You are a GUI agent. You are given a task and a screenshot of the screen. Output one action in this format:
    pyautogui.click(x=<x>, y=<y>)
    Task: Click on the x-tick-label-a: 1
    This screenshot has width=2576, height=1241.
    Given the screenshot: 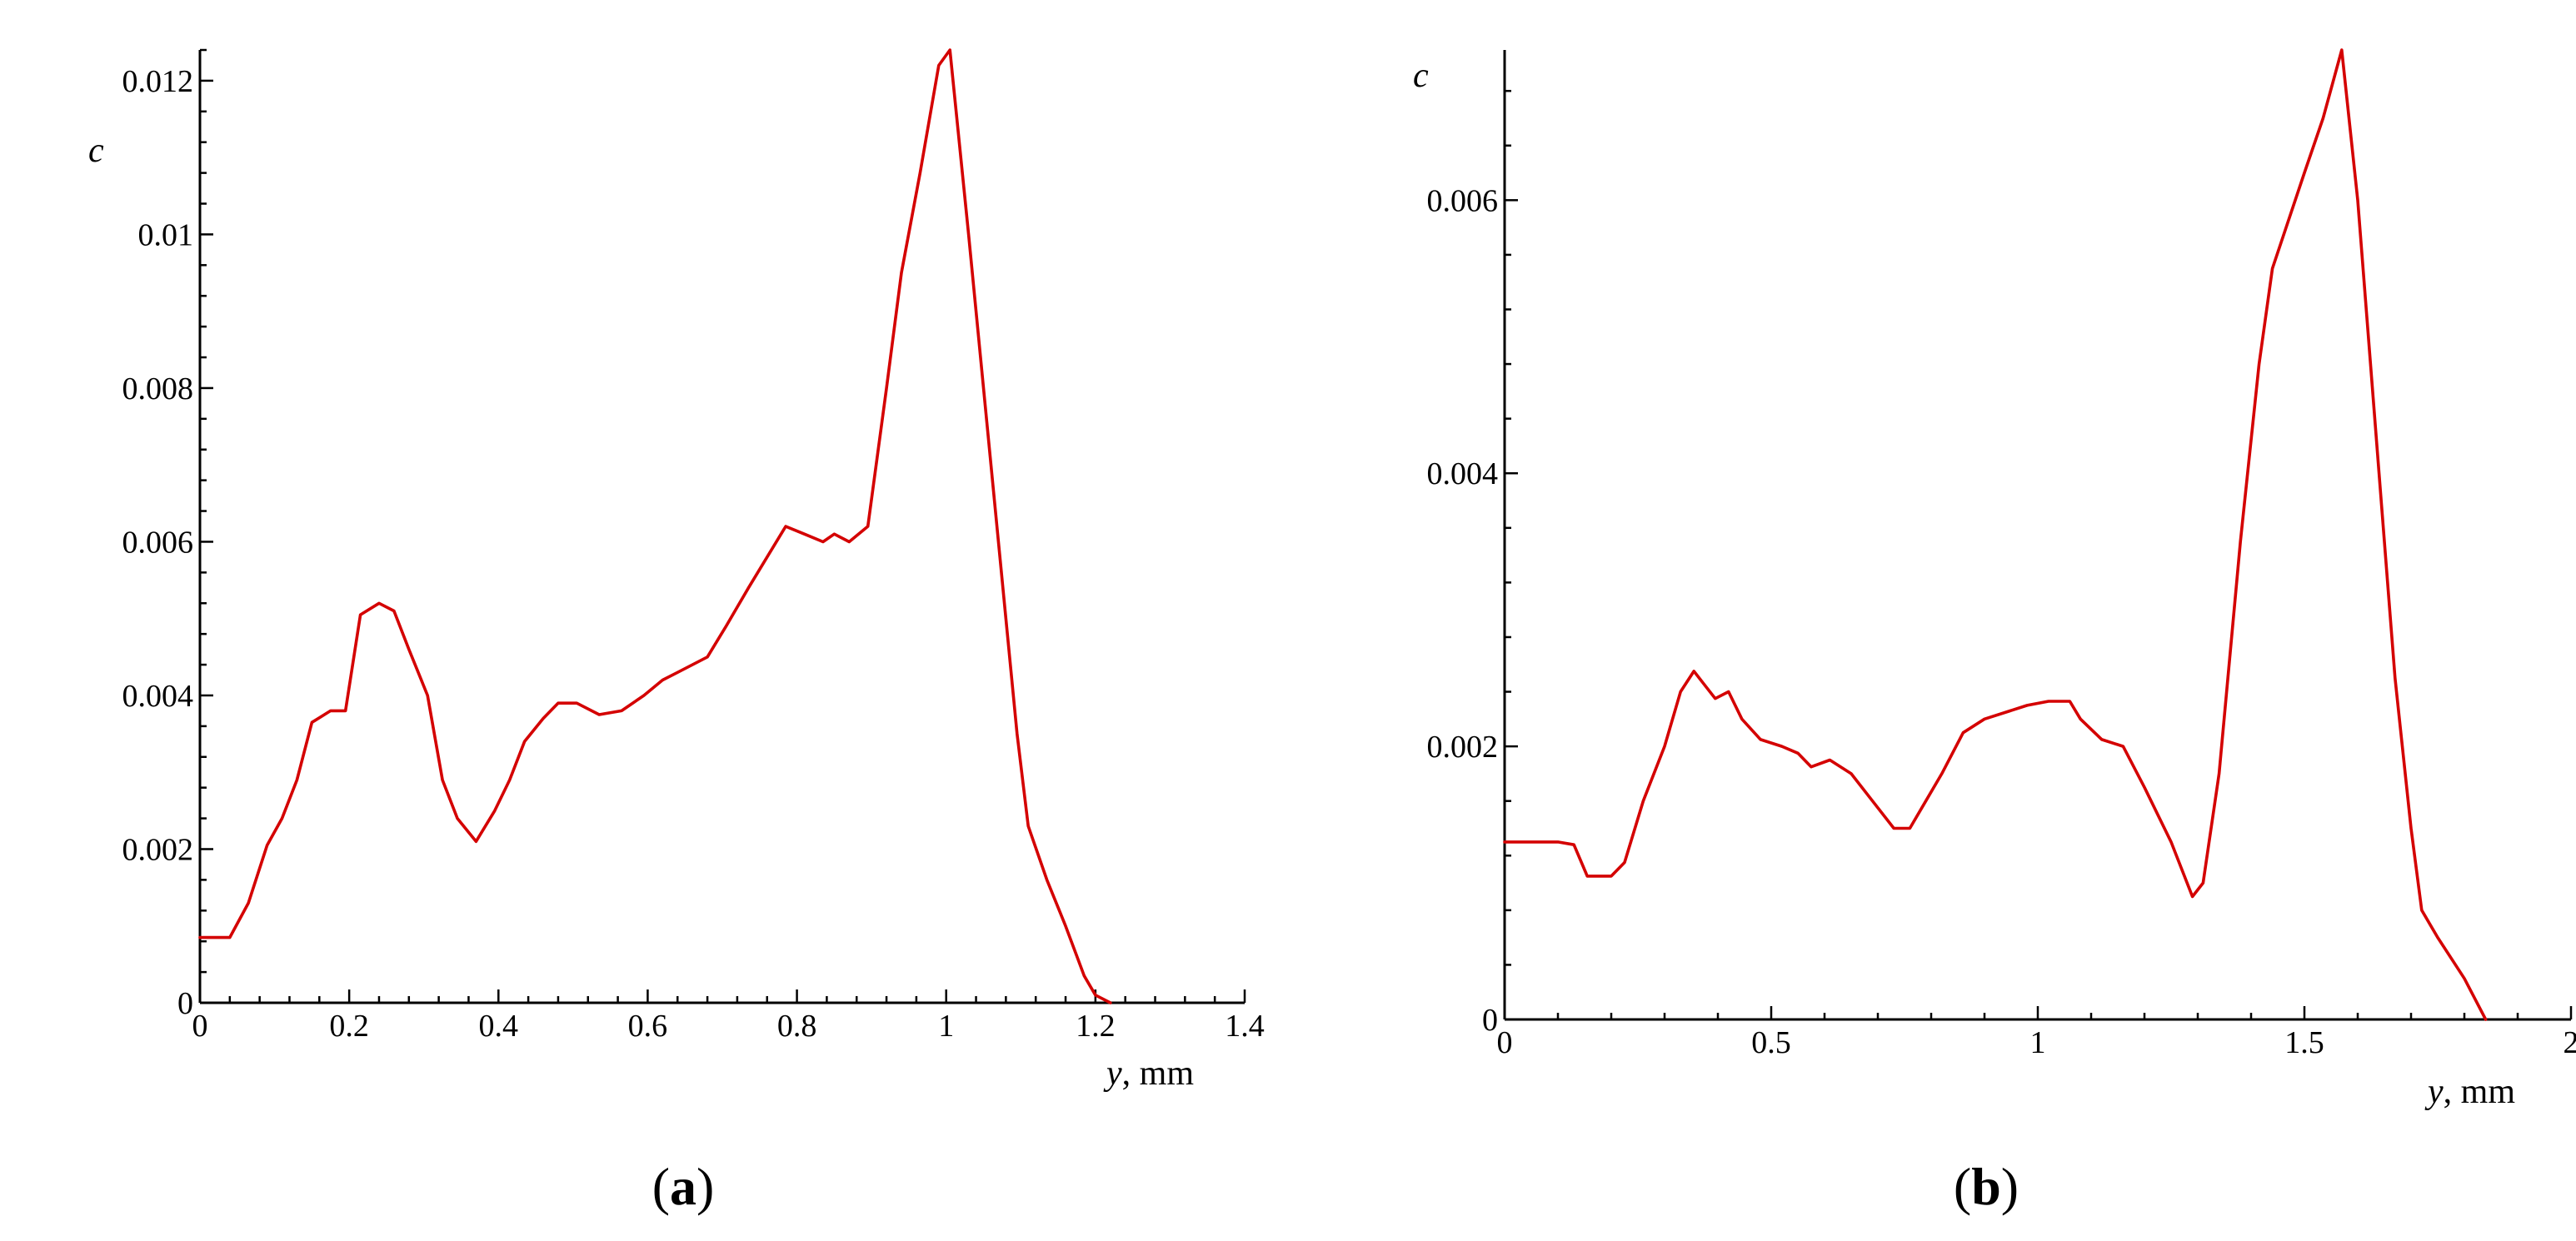 What is the action you would take?
    pyautogui.click(x=946, y=1026)
    